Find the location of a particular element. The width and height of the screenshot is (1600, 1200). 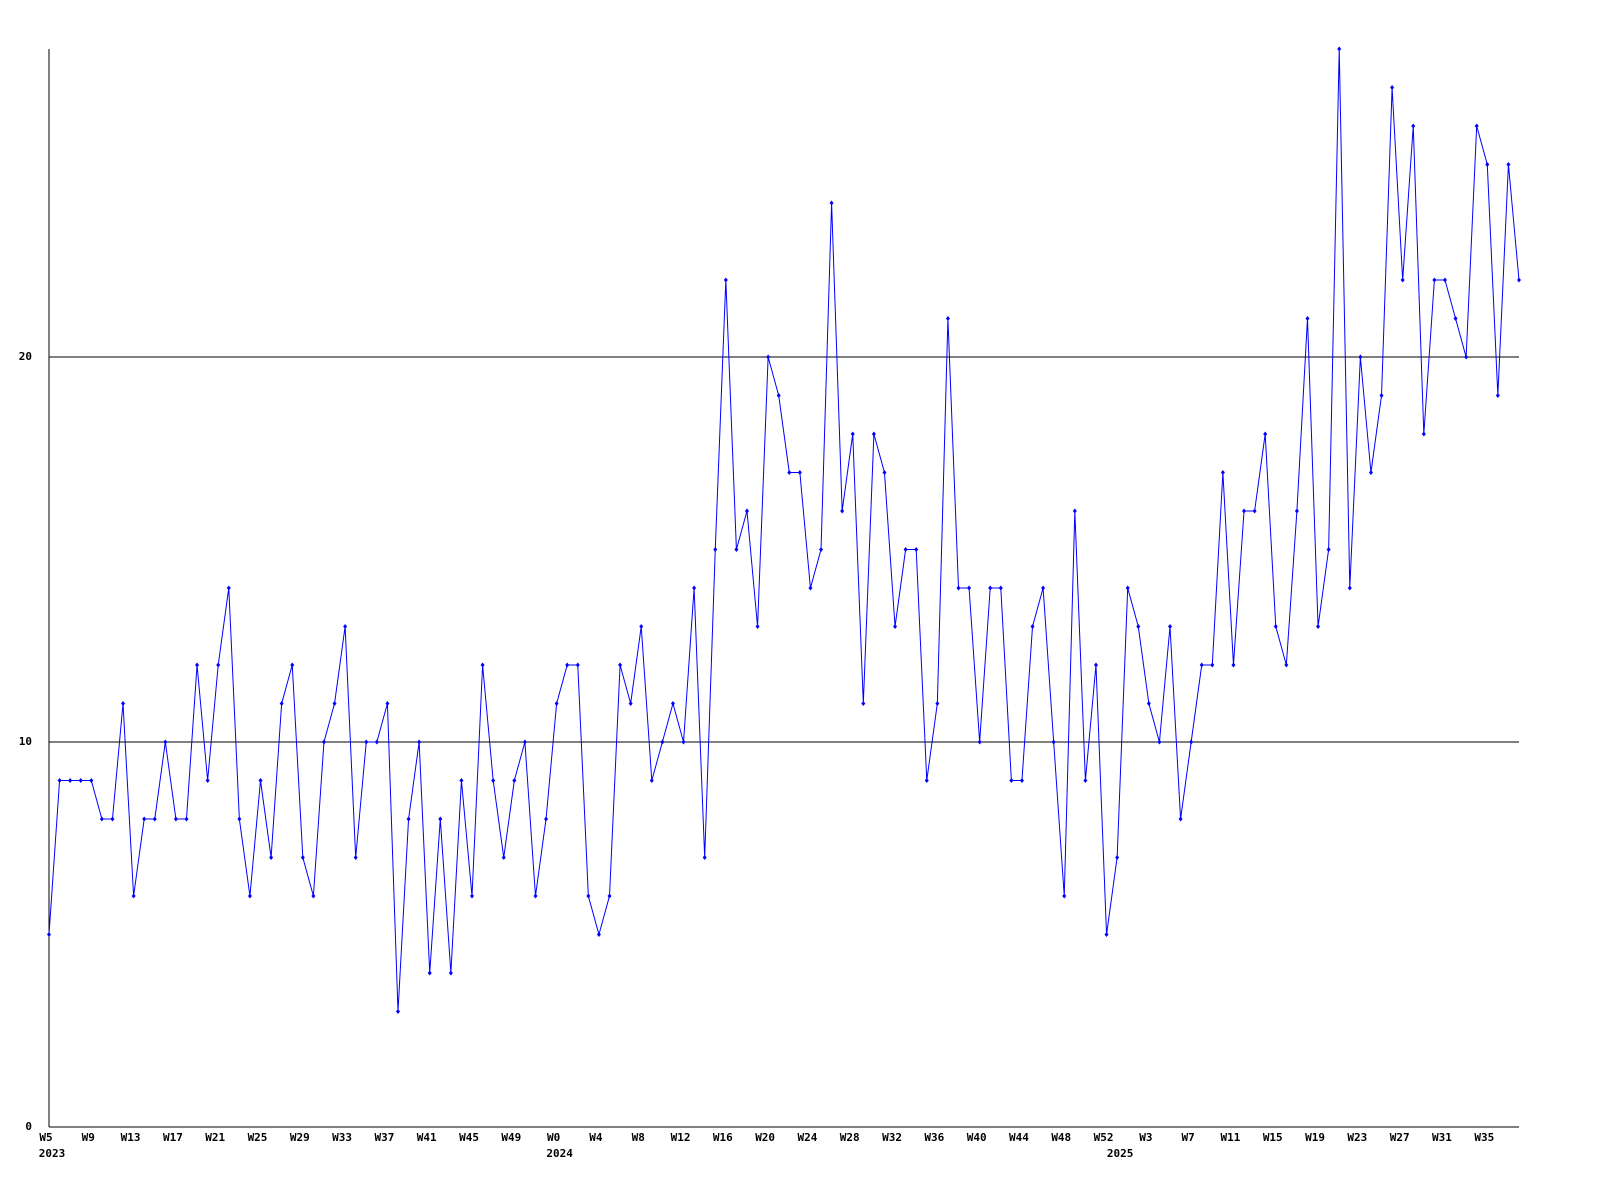

x-tick-label: W29 is located at coordinates (300, 1137).